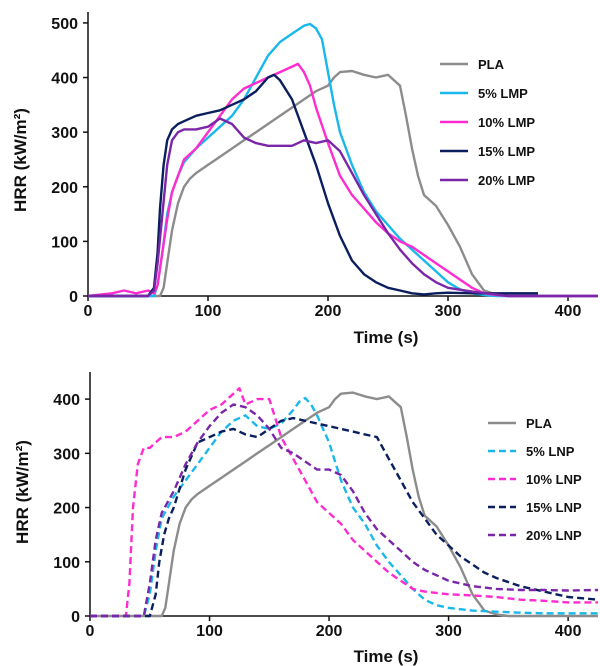 This screenshot has height=666, width=600. I want to click on legend-label: 15% LMP, so click(506, 151).